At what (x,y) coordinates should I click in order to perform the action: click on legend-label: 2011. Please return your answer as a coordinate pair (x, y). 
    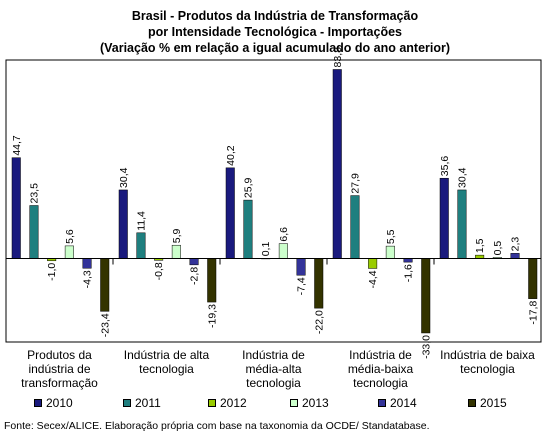
    Looking at the image, I should click on (148, 403).